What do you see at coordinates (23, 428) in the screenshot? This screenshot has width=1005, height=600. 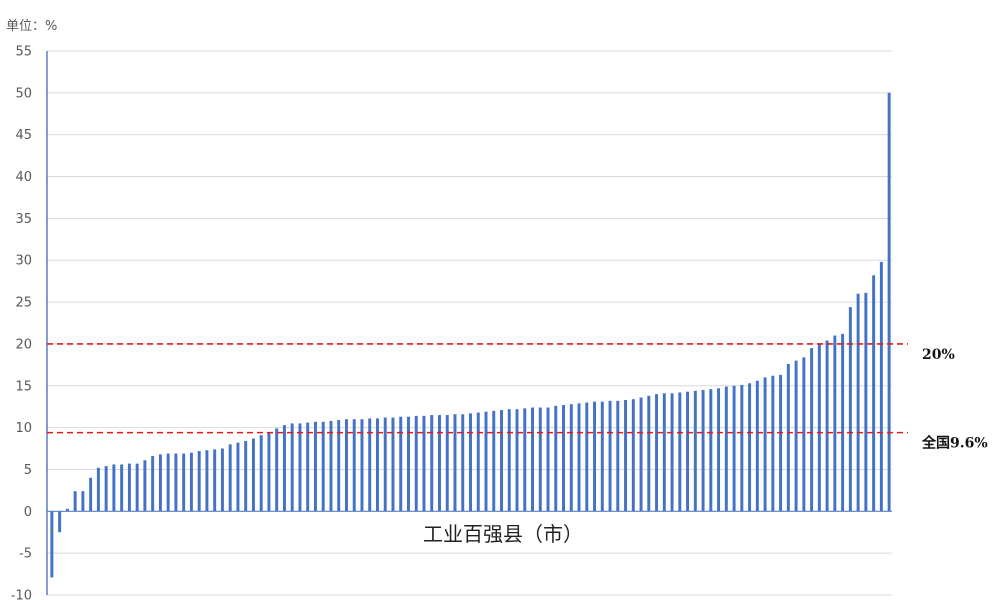 I see `y-tick-label: 10` at bounding box center [23, 428].